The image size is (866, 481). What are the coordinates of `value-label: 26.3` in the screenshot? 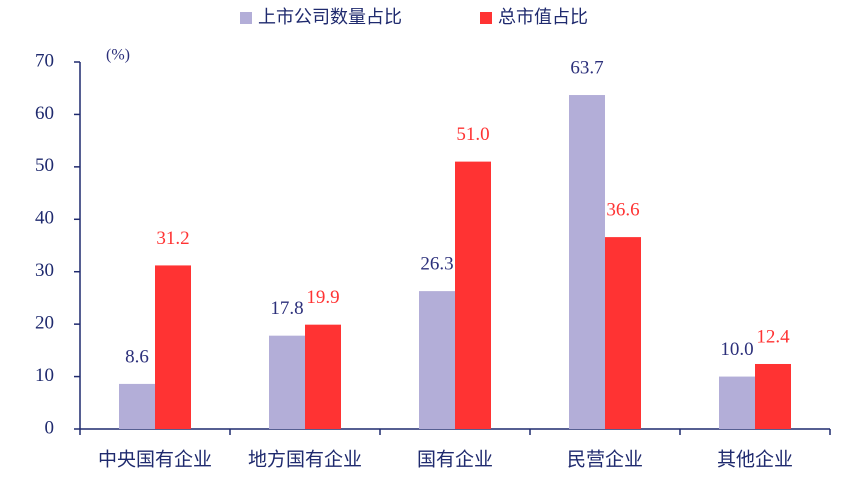 It's located at (436, 263).